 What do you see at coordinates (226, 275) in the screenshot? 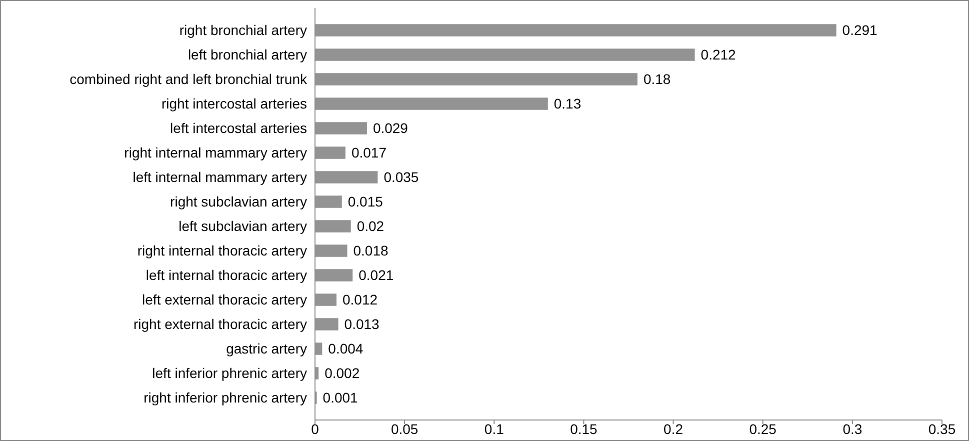
I see `y-tick-label: left internal thoracic artery` at bounding box center [226, 275].